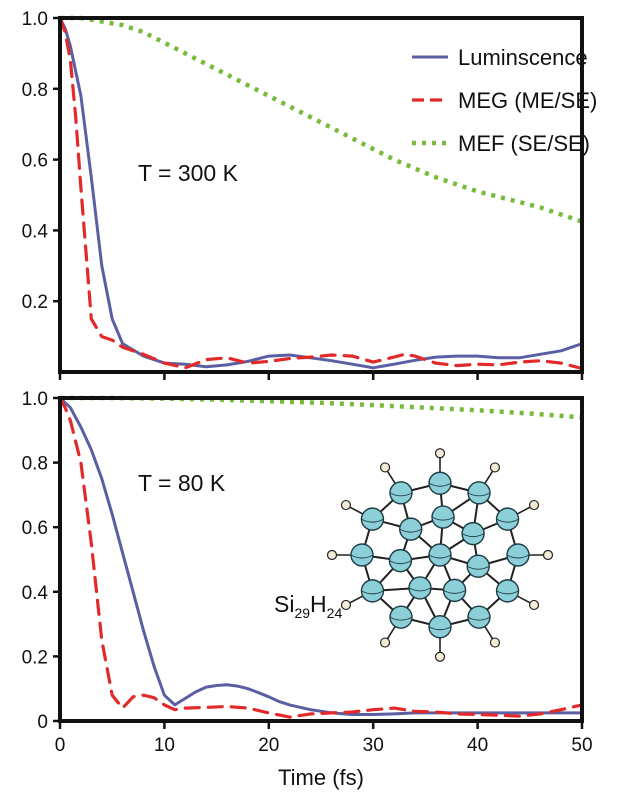 Image resolution: width=642 pixels, height=795 pixels. I want to click on annotation-80k: T = 80 K, so click(182, 483).